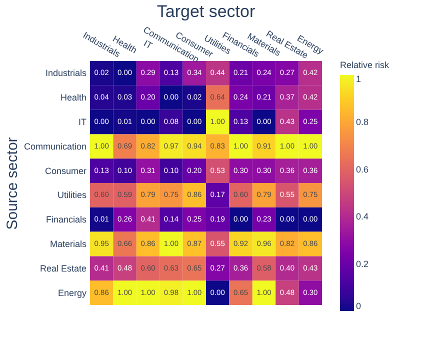  What do you see at coordinates (72, 195) in the screenshot?
I see `y-tick-label: Utilities` at bounding box center [72, 195].